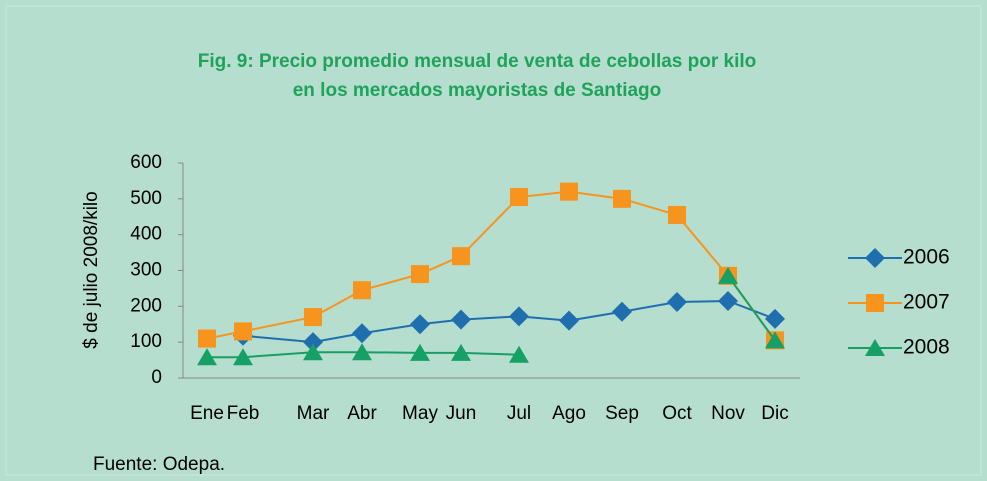 This screenshot has width=987, height=481. I want to click on y-tick-label: 300, so click(146, 270).